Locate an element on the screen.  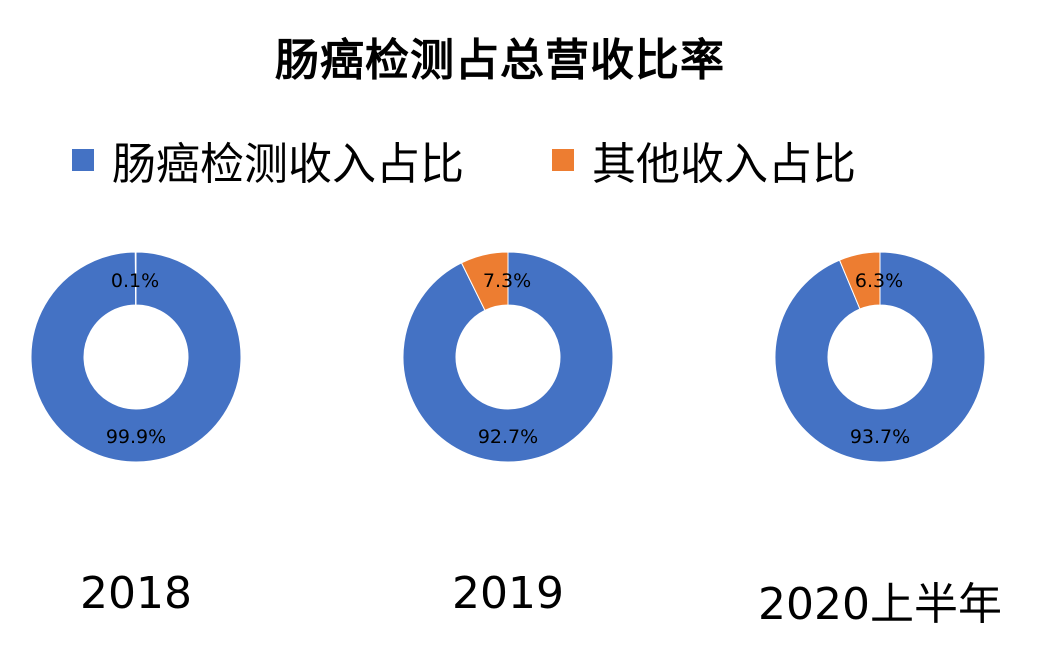
year-label-2020h1: 2020上半年 is located at coordinates (880, 604).